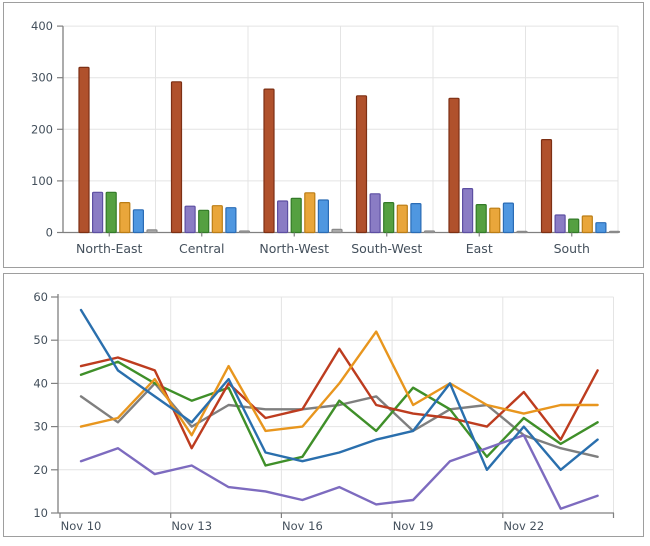 This screenshot has width=650, height=546. What do you see at coordinates (40, 513) in the screenshot?
I see `y-axis-label: 10` at bounding box center [40, 513].